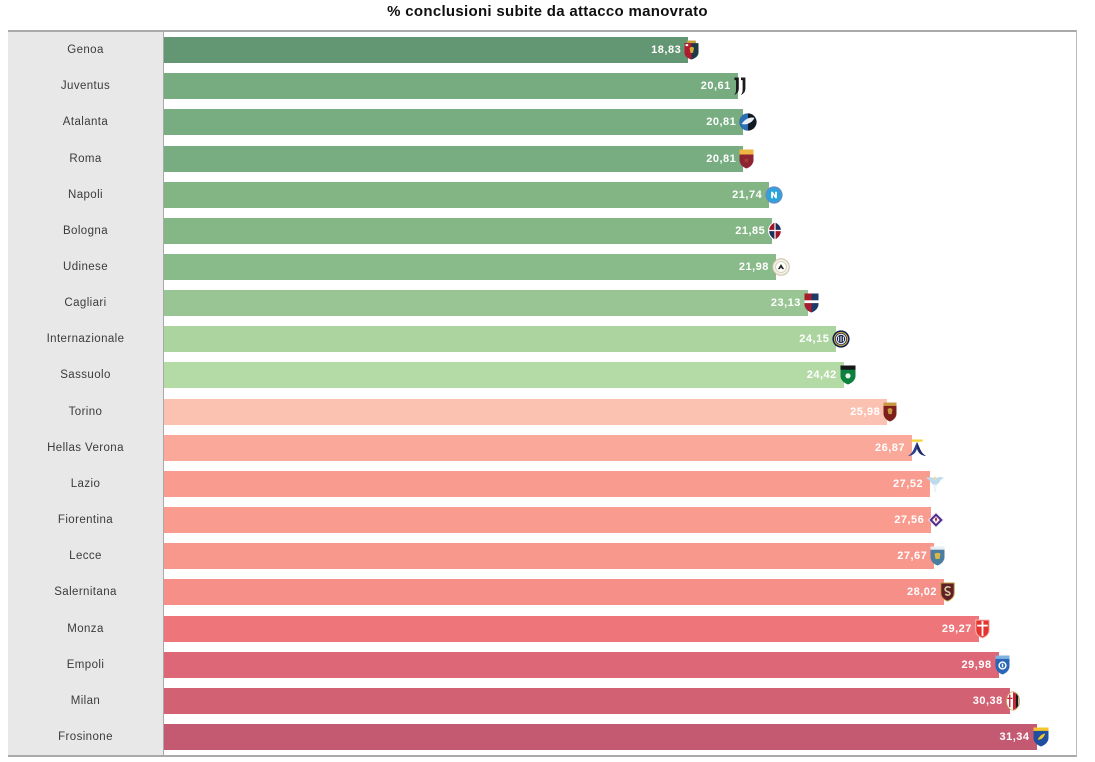  What do you see at coordinates (538, 447) in the screenshot?
I see `bar: 26,87` at bounding box center [538, 447].